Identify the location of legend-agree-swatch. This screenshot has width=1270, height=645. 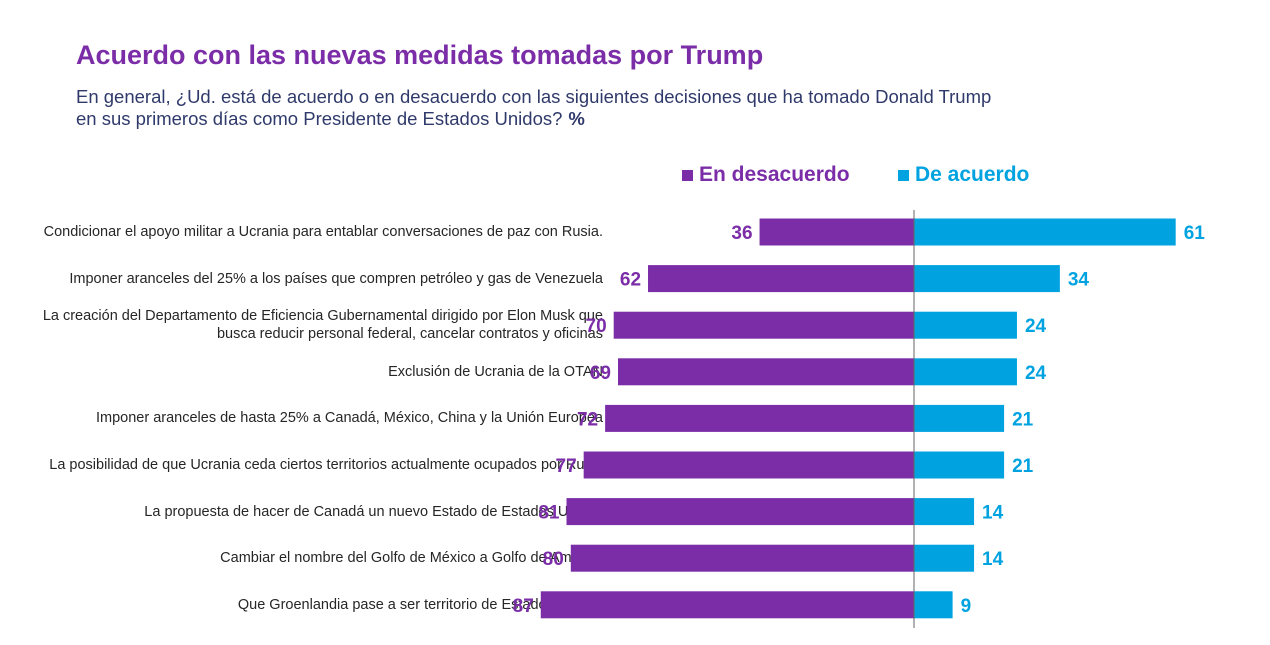
(903, 175).